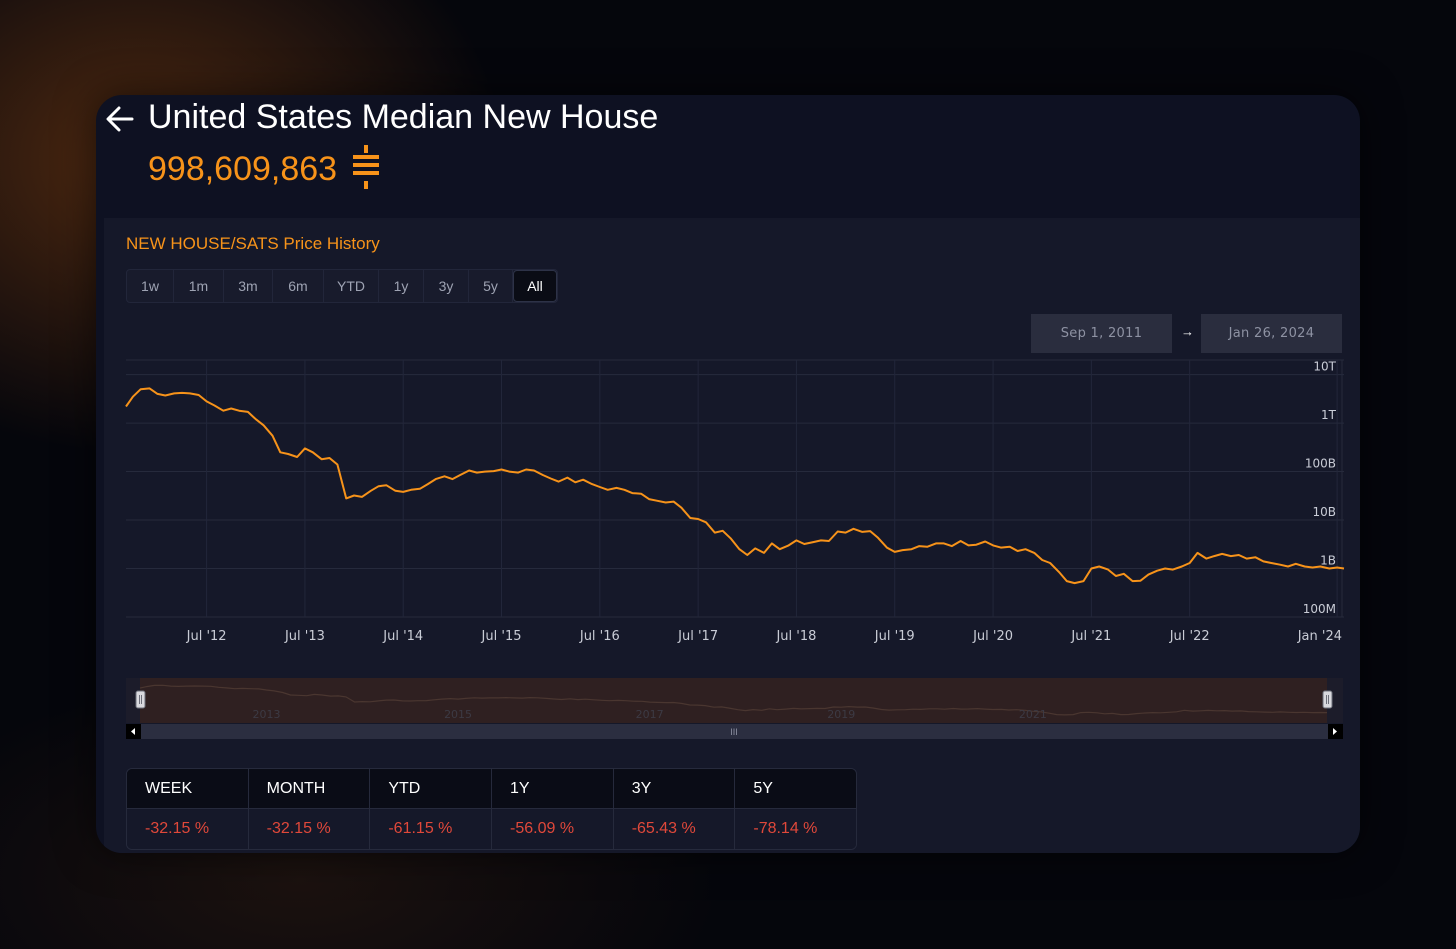 The height and width of the screenshot is (949, 1456). Describe the element at coordinates (403, 117) in the screenshot. I see `page-title: United States Median New House` at that location.